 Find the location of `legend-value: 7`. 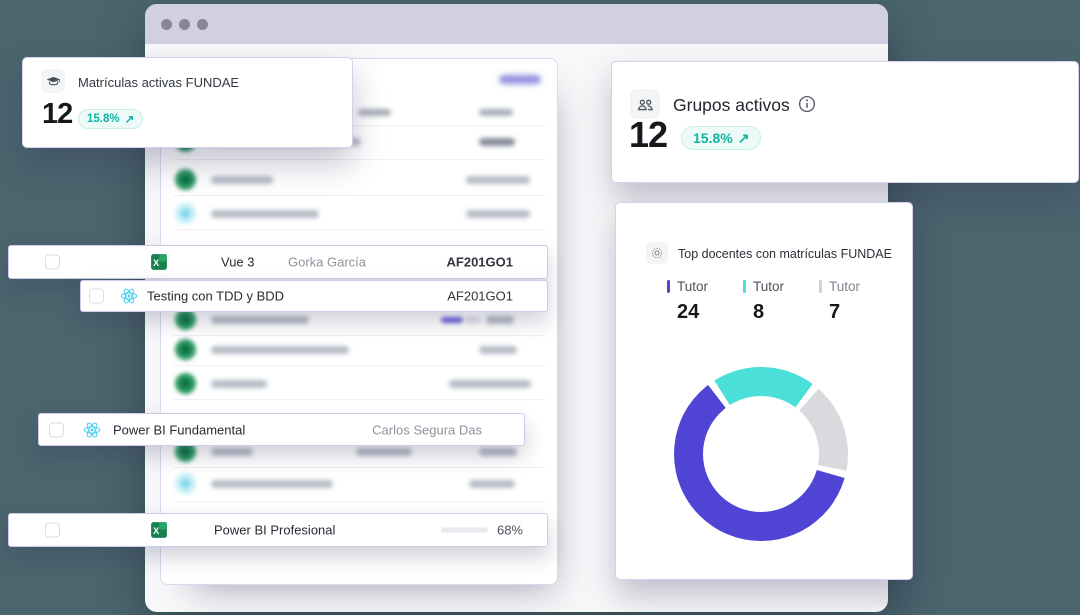

legend-value: 7 is located at coordinates (835, 312).